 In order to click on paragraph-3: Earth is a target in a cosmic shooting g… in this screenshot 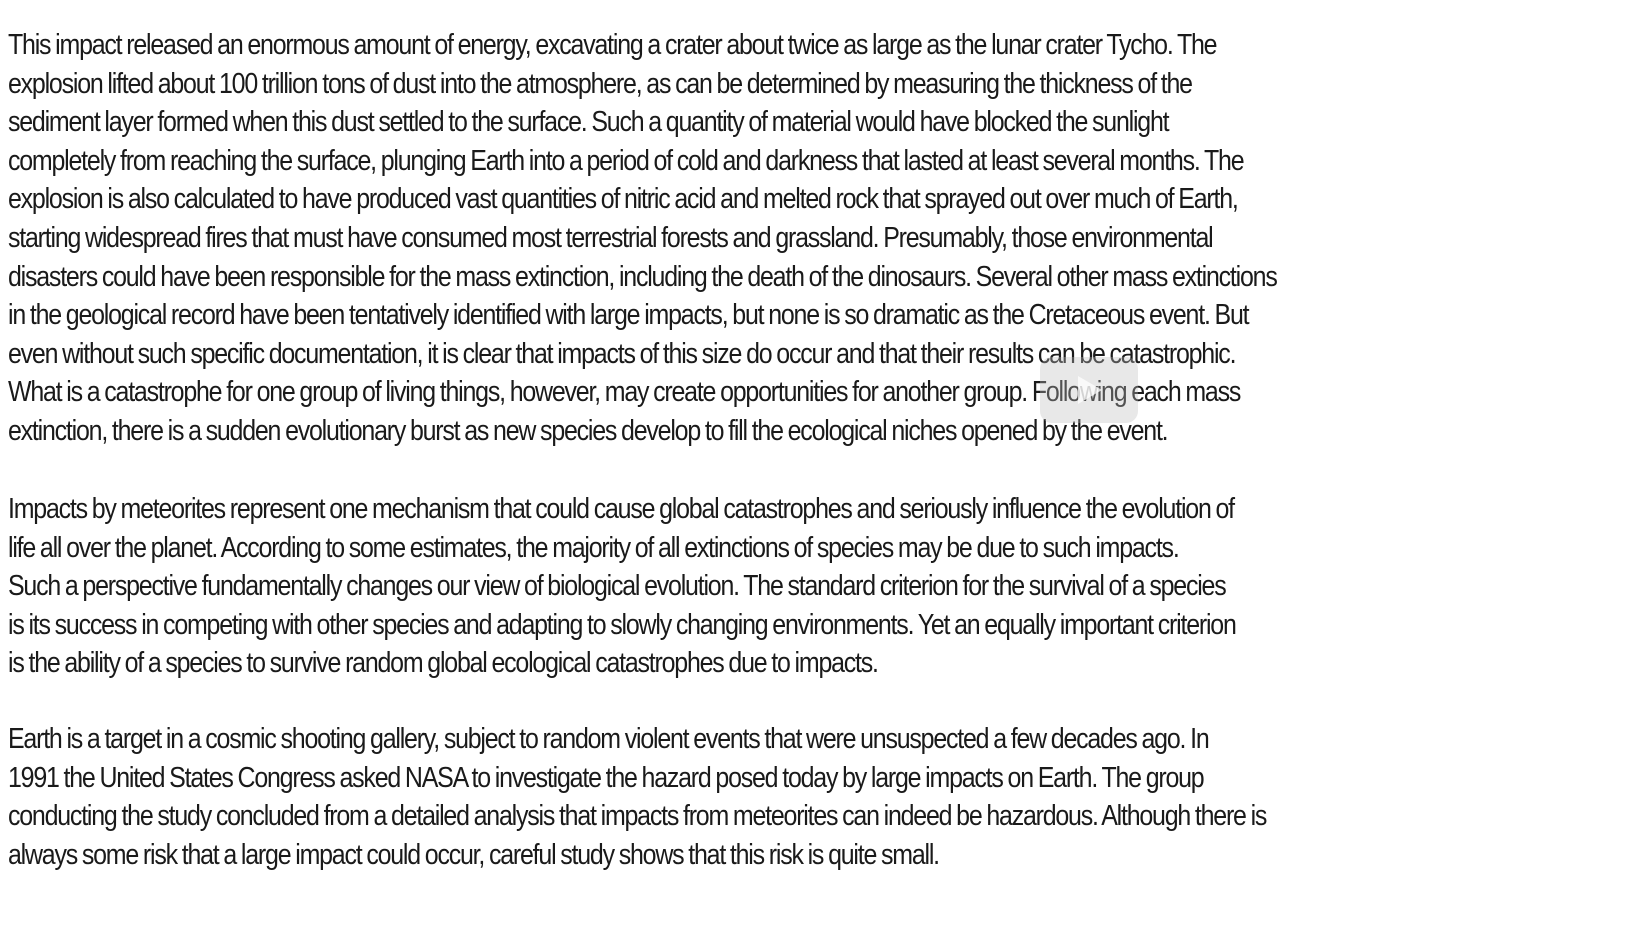, I will do `click(696, 797)`.